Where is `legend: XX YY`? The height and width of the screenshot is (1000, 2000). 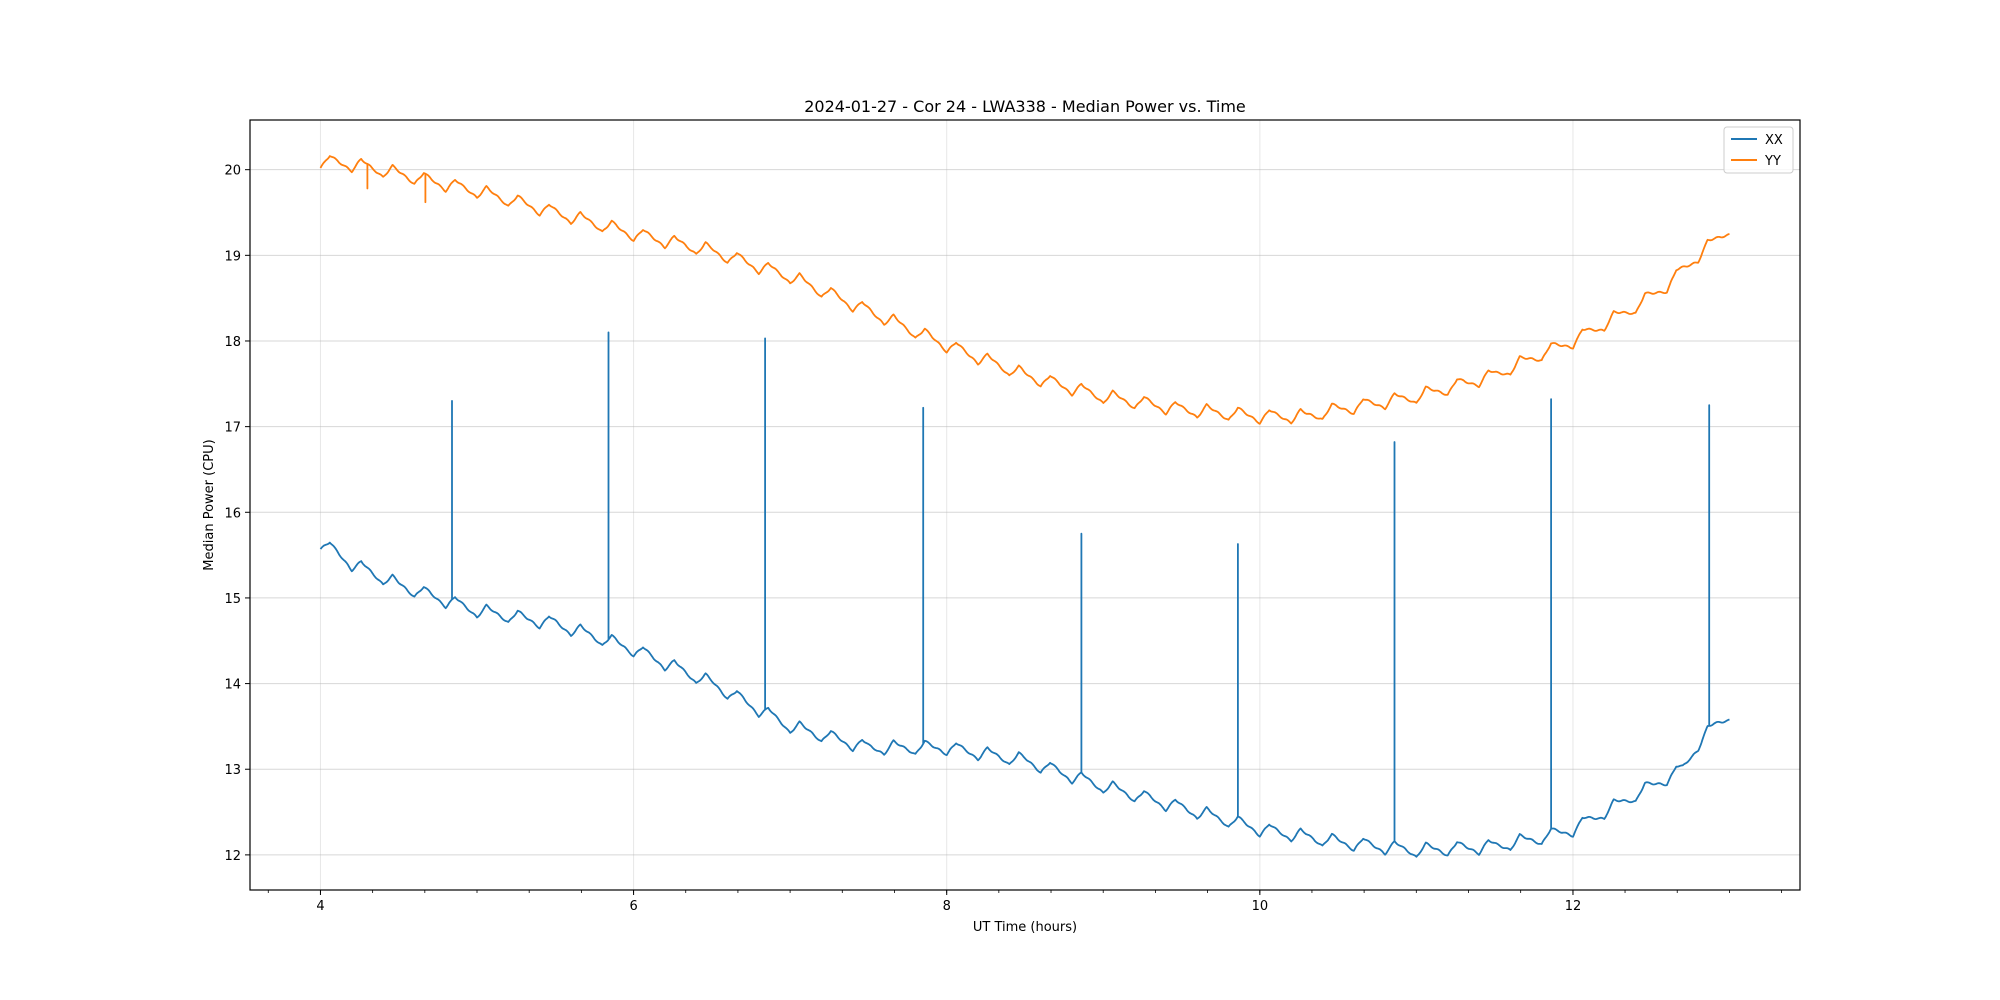 legend: XX YY is located at coordinates (1758, 150).